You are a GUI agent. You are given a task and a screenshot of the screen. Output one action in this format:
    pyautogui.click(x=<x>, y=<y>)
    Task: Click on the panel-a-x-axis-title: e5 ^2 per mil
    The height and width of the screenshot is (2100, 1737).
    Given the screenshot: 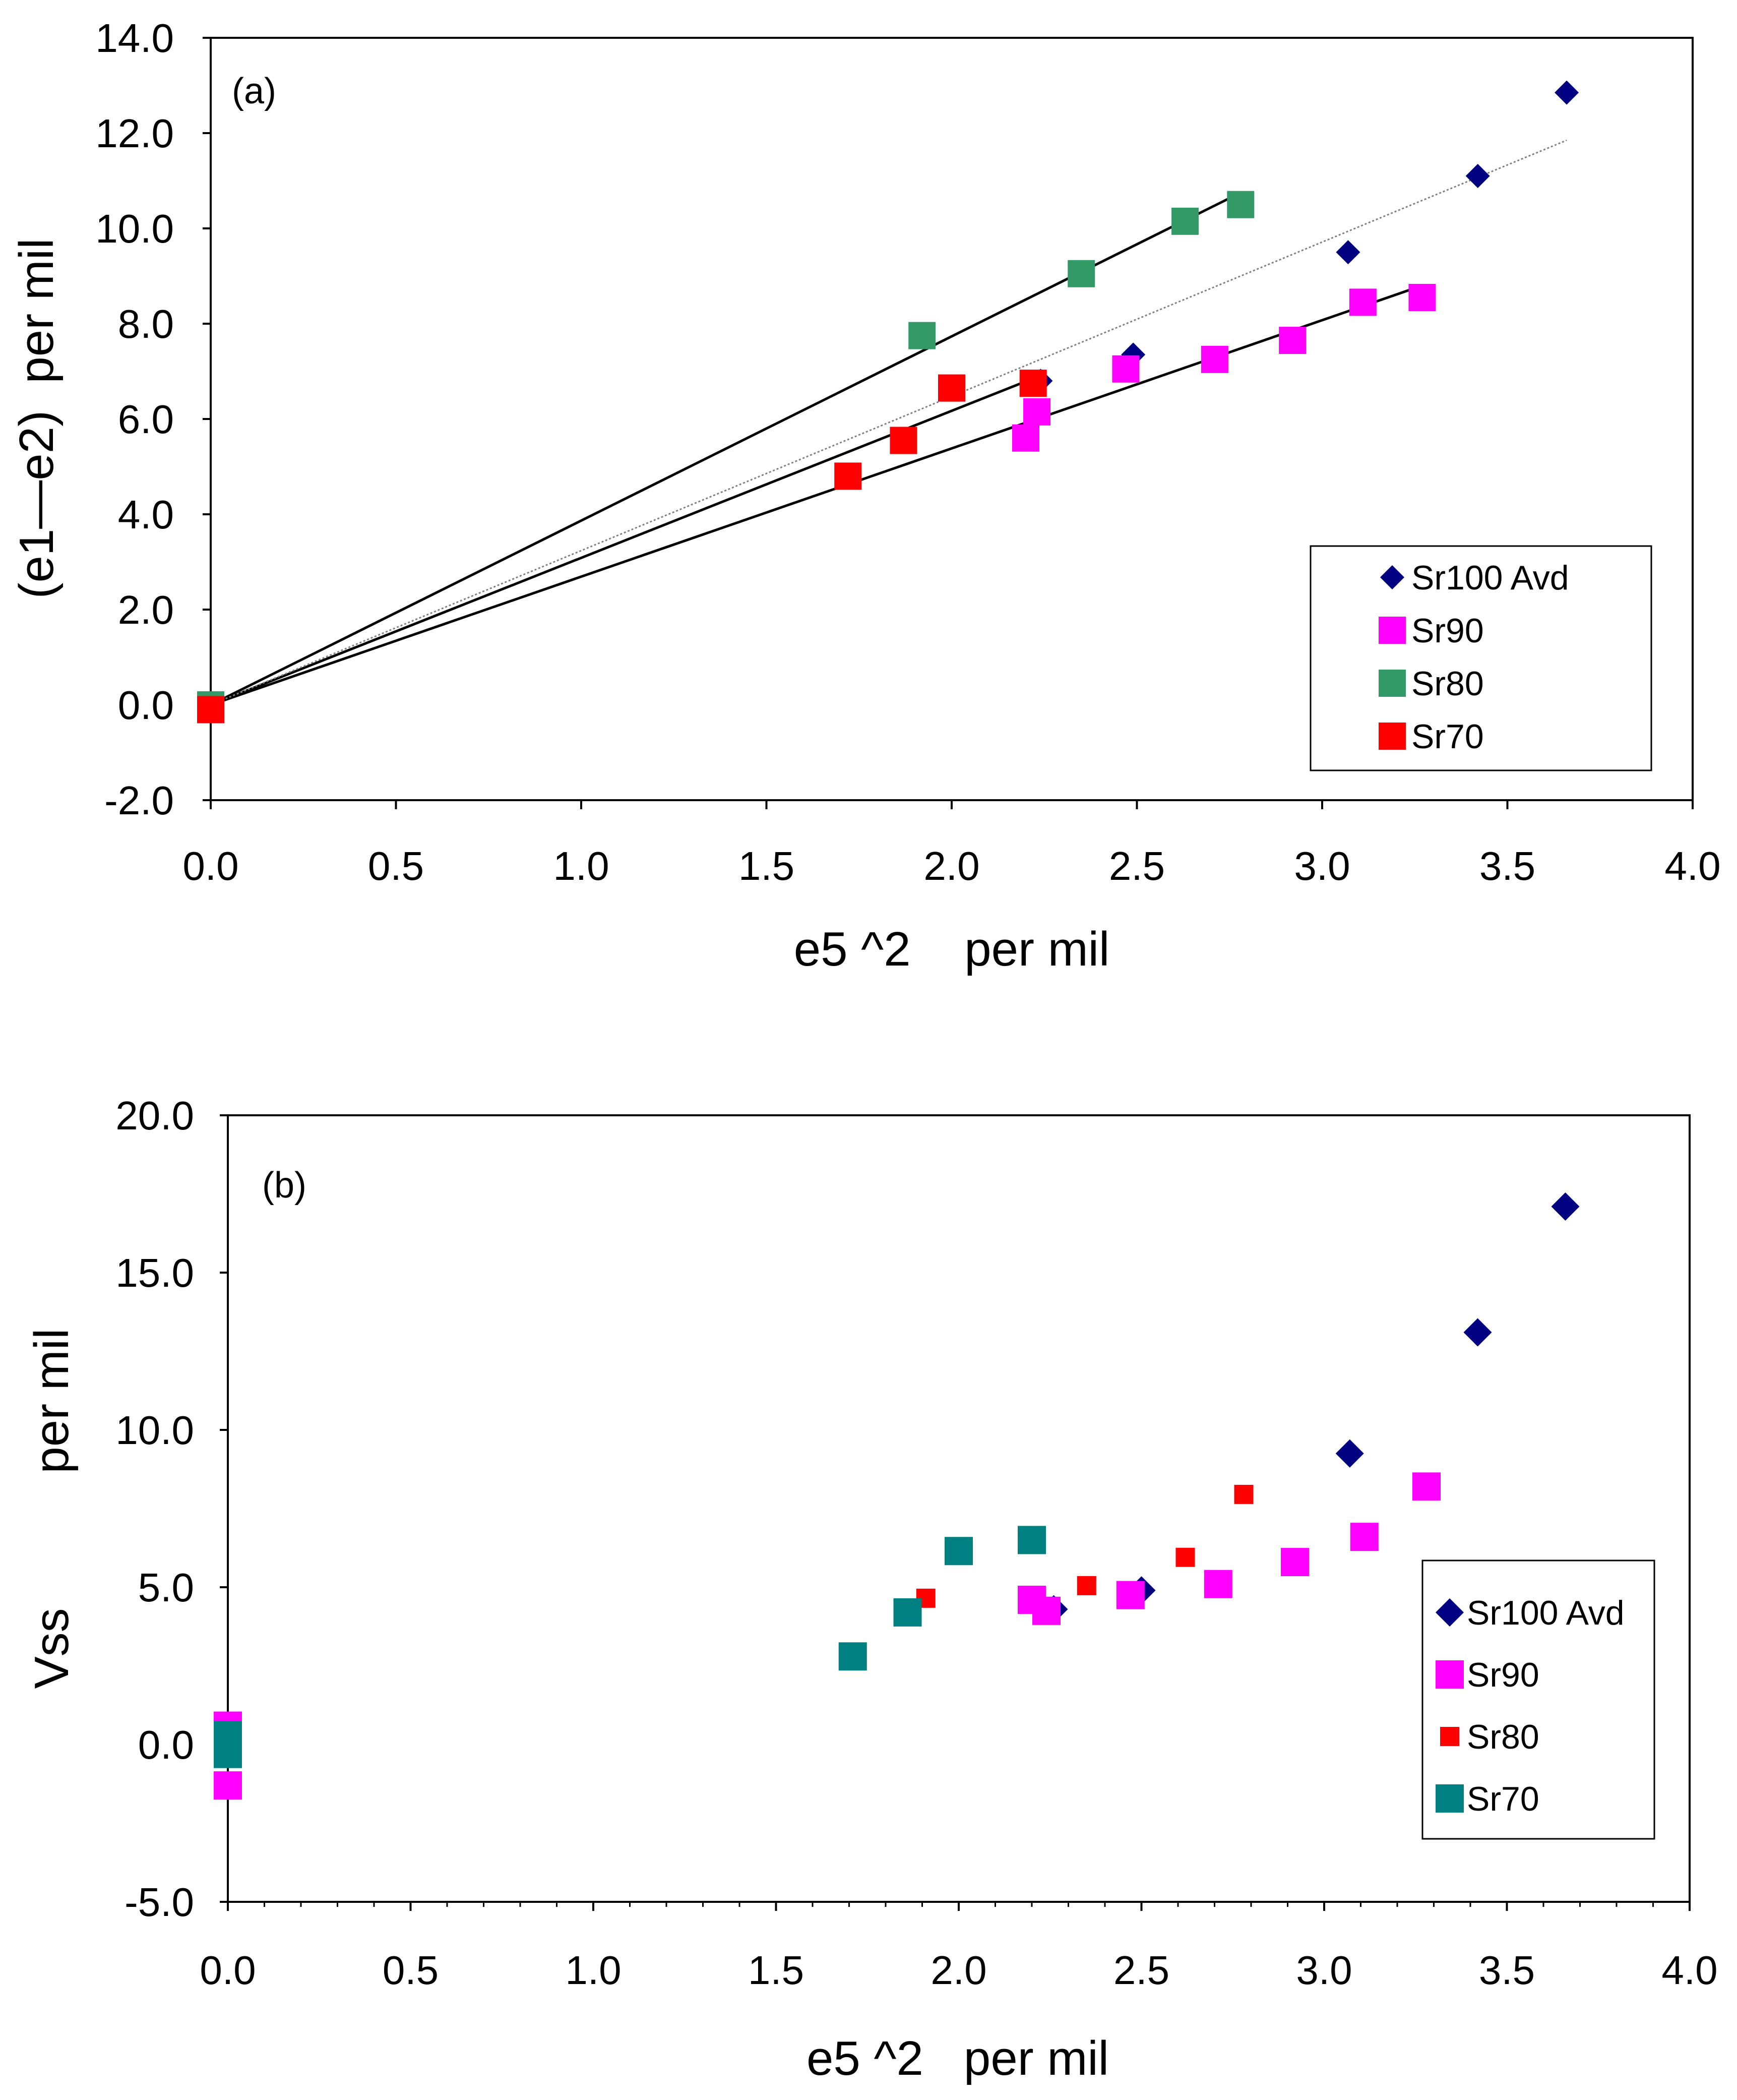 What is the action you would take?
    pyautogui.click(x=952, y=949)
    